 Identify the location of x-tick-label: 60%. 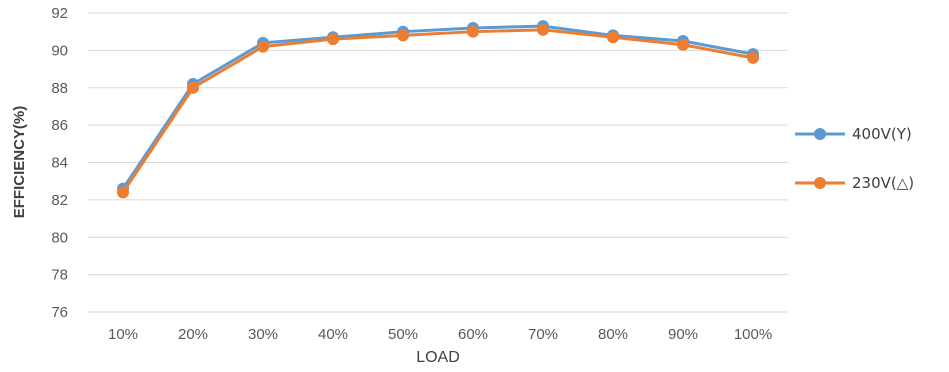
(473, 334).